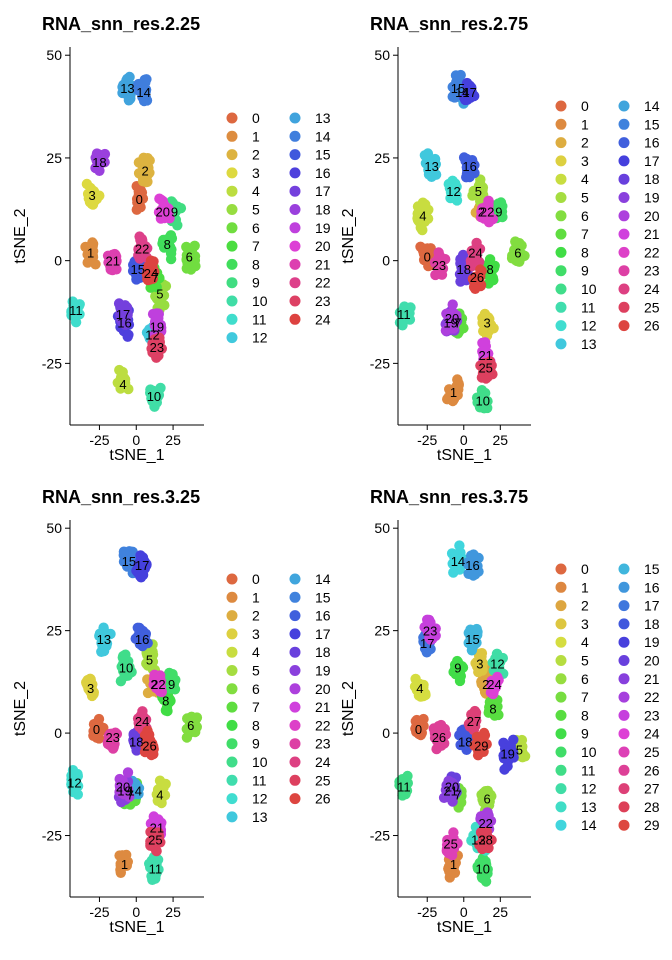  What do you see at coordinates (652, 106) in the screenshot?
I see `legend-label: 14` at bounding box center [652, 106].